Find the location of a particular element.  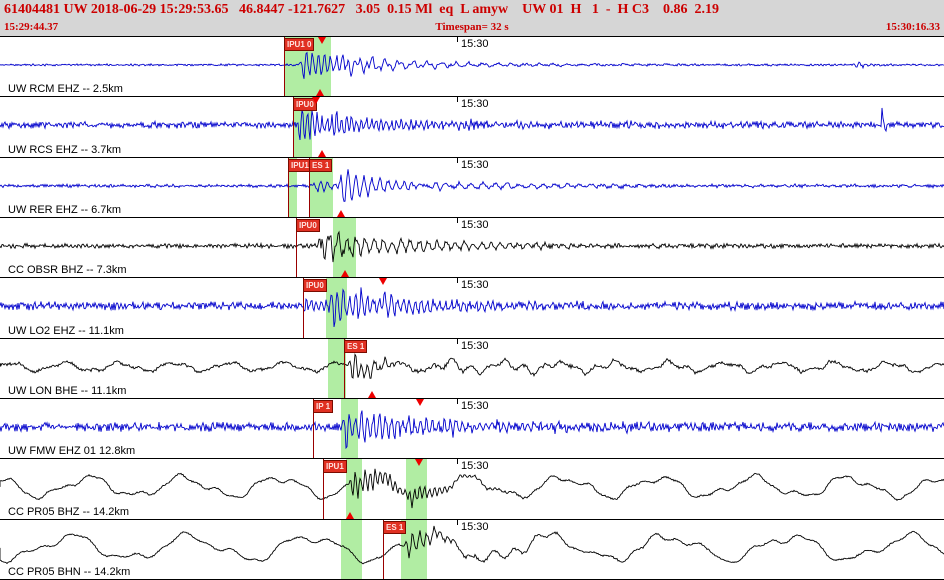

station-label: UW RCM EHZ -- 2.5km is located at coordinates (65, 89).